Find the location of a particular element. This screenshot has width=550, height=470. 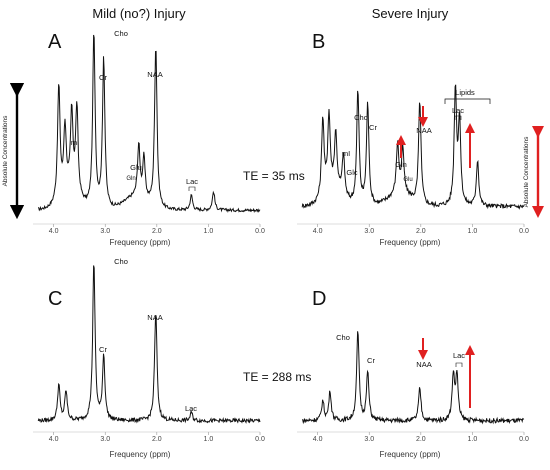

peak-label-cr-b: Cr is located at coordinates (373, 127).